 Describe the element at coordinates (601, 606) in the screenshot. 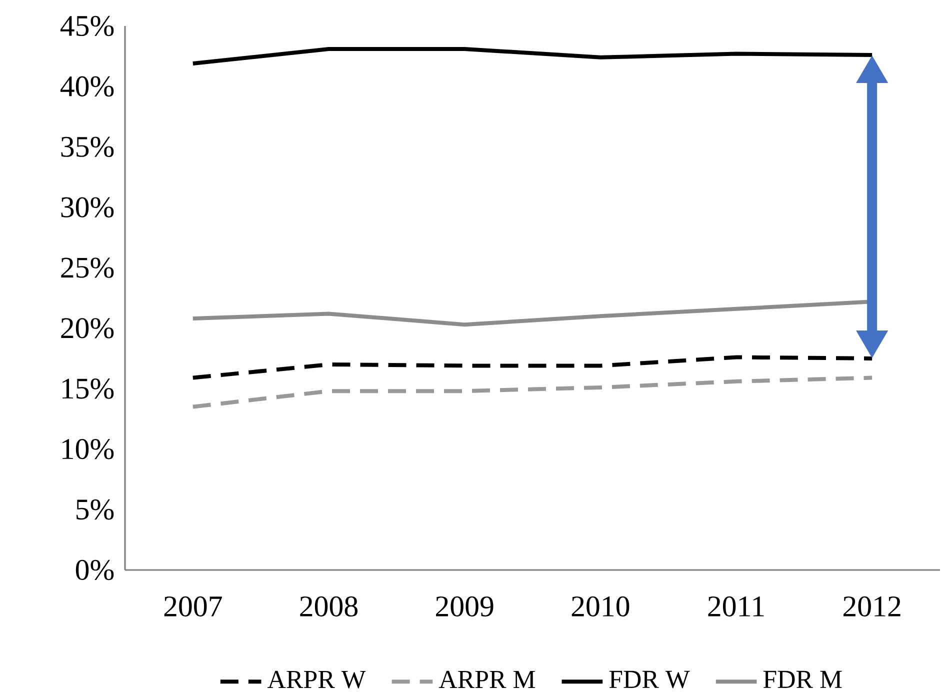

I see `x-tick-label: 2010` at that location.